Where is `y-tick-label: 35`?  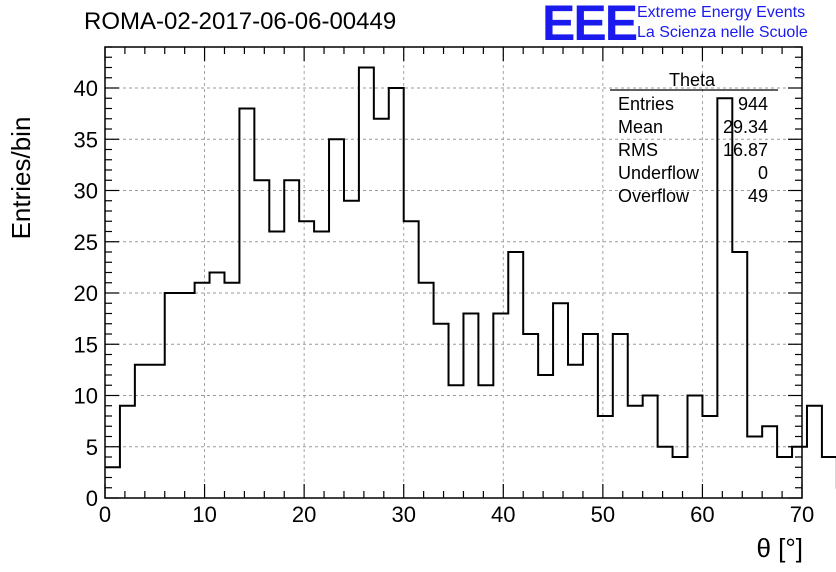 y-tick-label: 35 is located at coordinates (86, 139).